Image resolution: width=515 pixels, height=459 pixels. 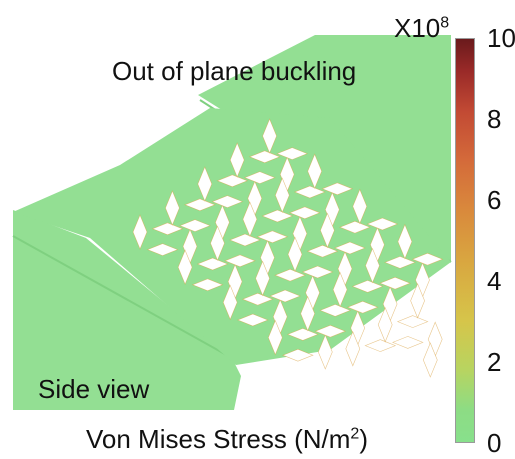 What do you see at coordinates (494, 362) in the screenshot?
I see `colorbar-tick-2: 2` at bounding box center [494, 362].